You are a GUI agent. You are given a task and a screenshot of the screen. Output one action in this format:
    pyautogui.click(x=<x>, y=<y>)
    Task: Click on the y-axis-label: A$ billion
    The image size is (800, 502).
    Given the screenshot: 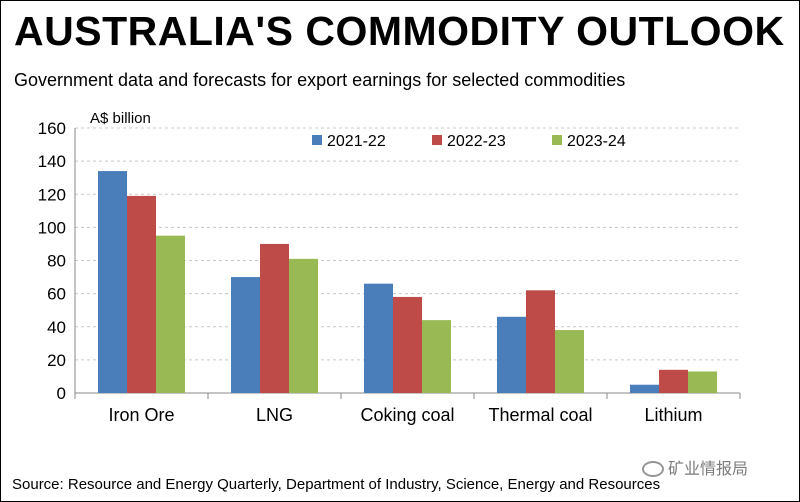 What is the action you would take?
    pyautogui.click(x=120, y=118)
    